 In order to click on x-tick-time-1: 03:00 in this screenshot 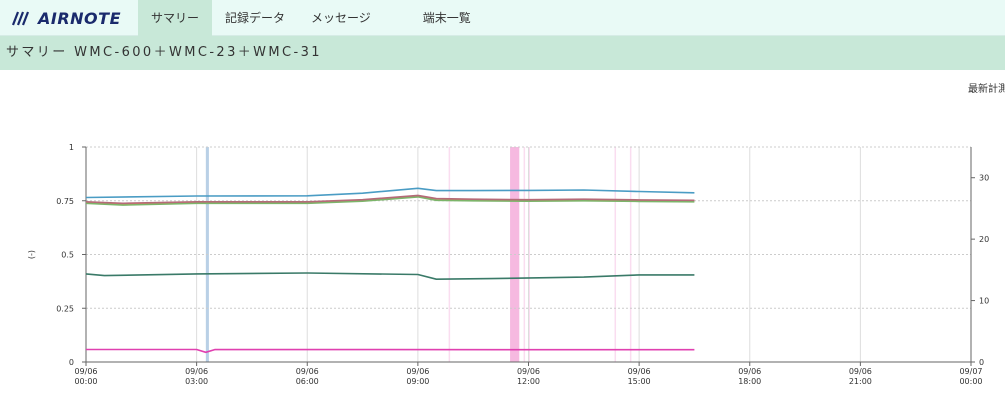, I will do `click(196, 381)`.